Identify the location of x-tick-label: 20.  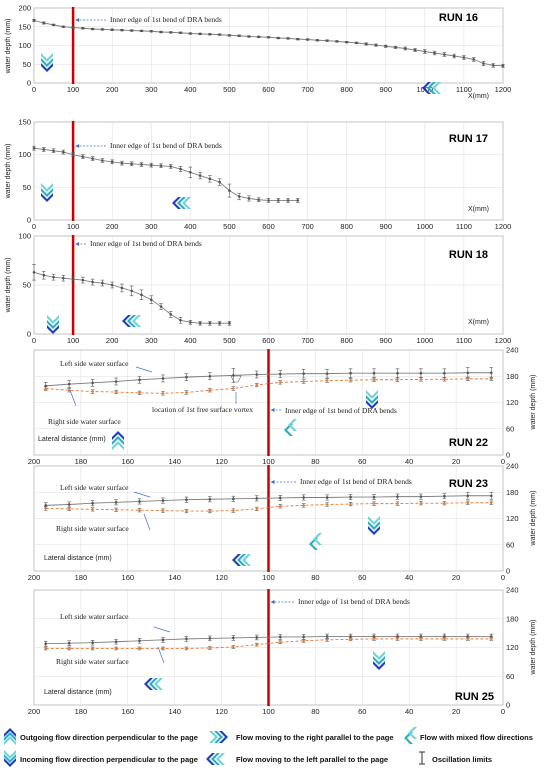
(456, 577).